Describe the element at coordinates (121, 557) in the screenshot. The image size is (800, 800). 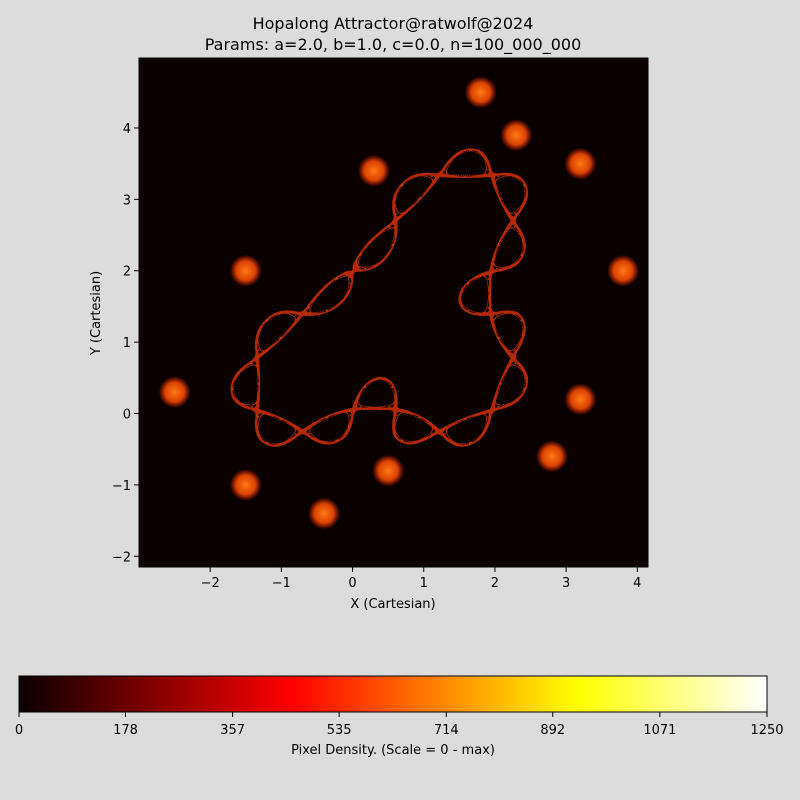
I see `y-tick-label: −2` at that location.